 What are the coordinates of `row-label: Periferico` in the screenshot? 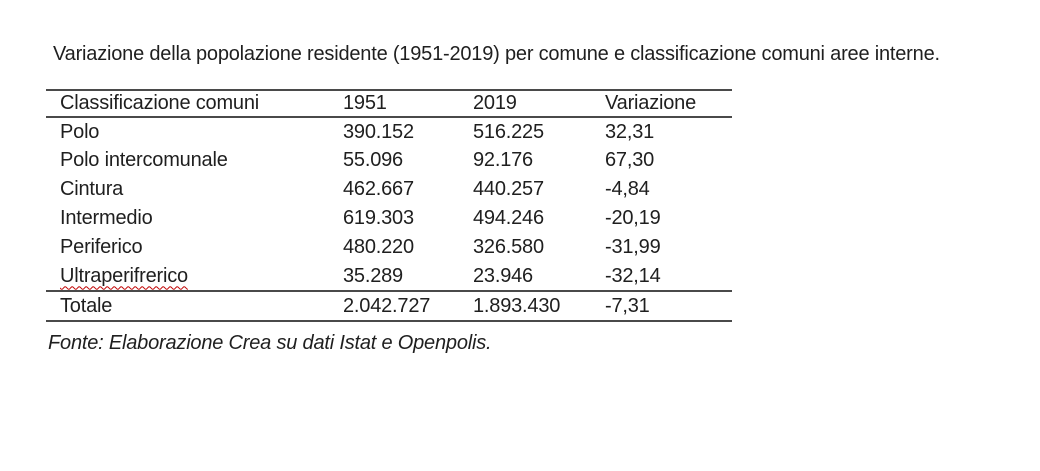 It's located at (101, 247).